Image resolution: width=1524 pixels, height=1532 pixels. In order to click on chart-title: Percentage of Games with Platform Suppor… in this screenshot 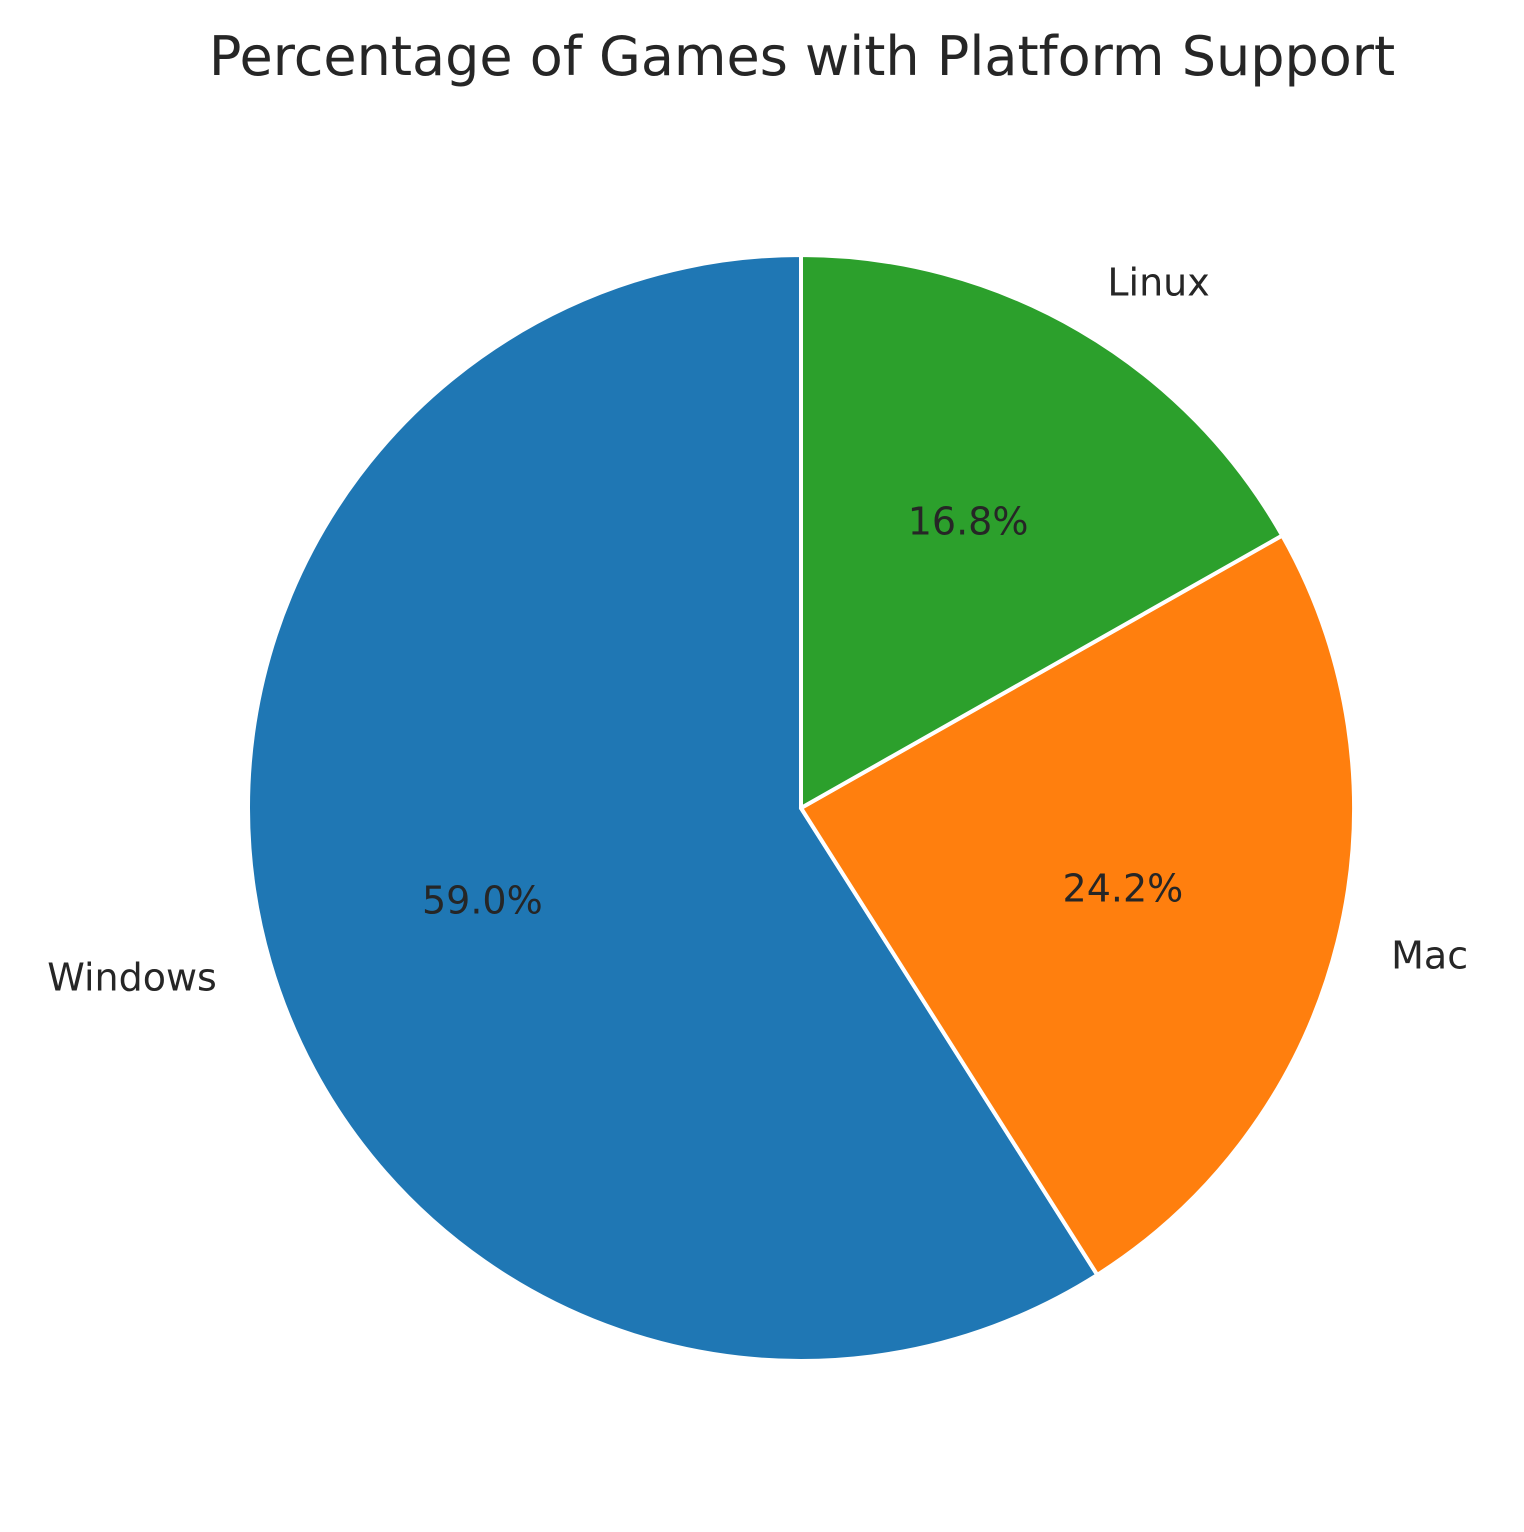, I will do `click(802, 56)`.